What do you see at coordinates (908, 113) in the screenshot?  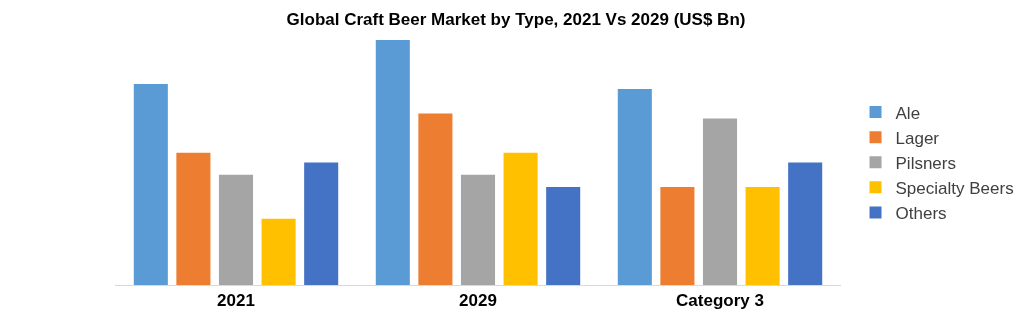 I see `legend-label: Ale` at bounding box center [908, 113].